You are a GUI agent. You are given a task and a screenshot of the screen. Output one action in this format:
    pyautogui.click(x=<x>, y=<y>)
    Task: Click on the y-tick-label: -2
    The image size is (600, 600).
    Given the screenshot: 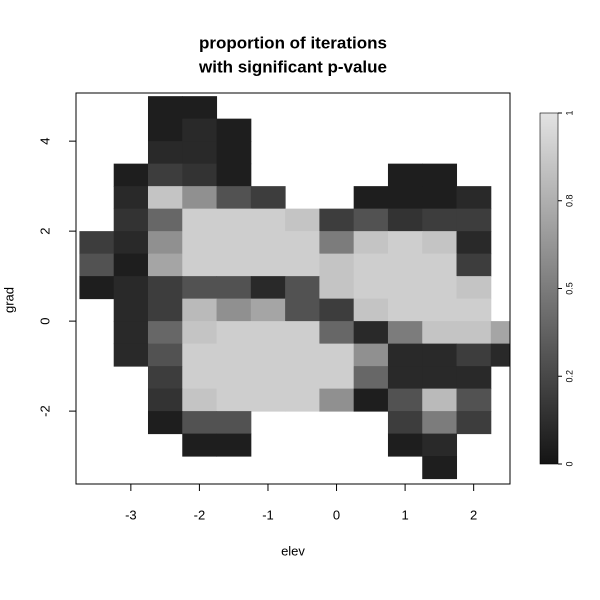 What is the action you would take?
    pyautogui.click(x=44, y=411)
    